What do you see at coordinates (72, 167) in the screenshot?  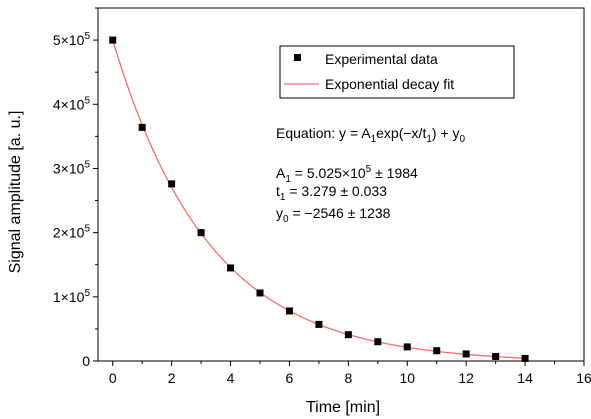 I see `y-tick-label: 3×10⁵` at bounding box center [72, 167].